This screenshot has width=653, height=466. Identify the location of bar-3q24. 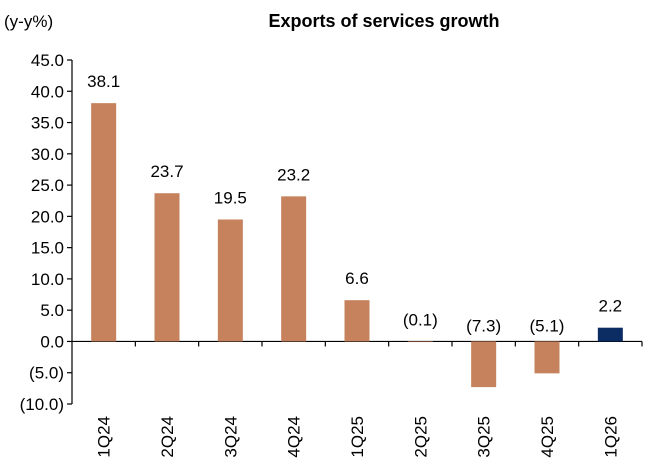
(230, 280).